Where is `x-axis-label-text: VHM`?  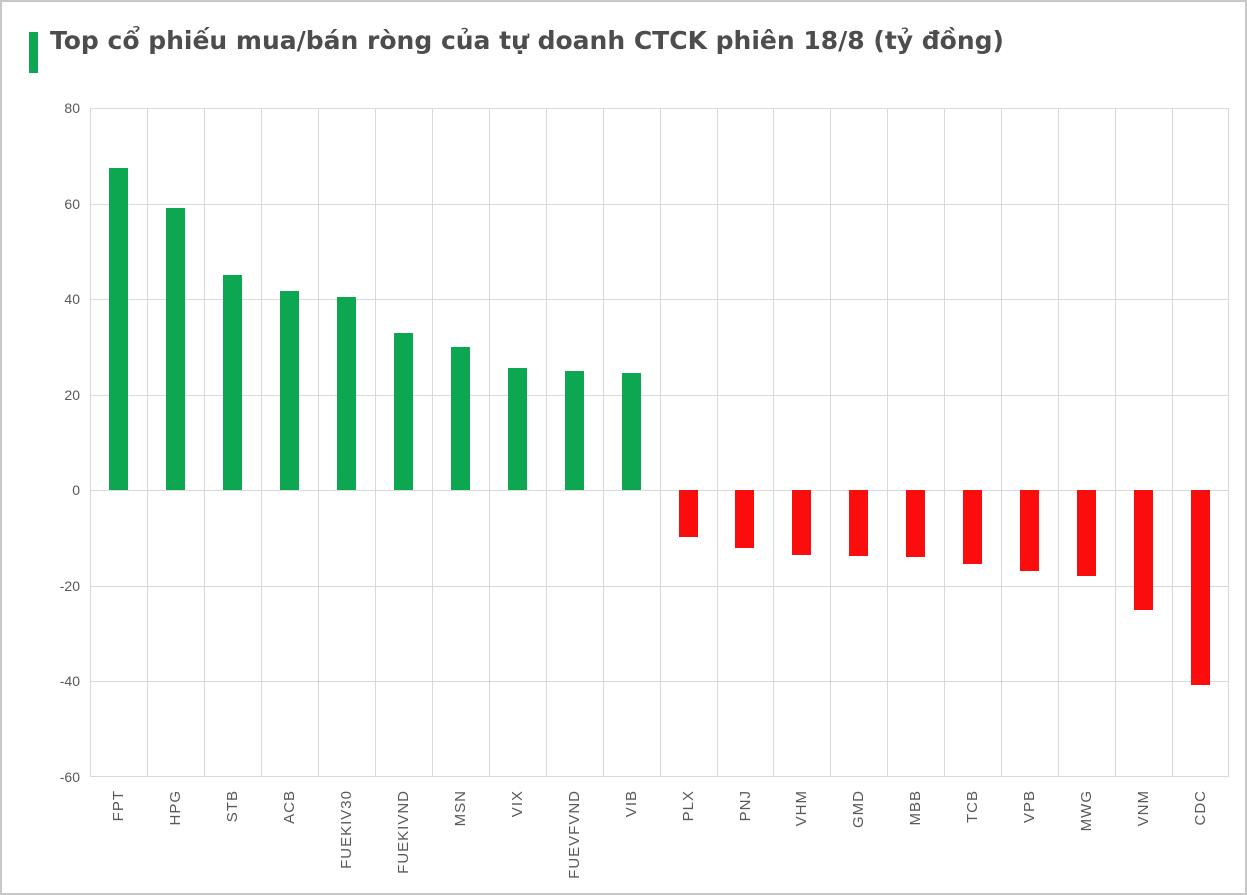
x-axis-label-text: VHM is located at coordinates (802, 808).